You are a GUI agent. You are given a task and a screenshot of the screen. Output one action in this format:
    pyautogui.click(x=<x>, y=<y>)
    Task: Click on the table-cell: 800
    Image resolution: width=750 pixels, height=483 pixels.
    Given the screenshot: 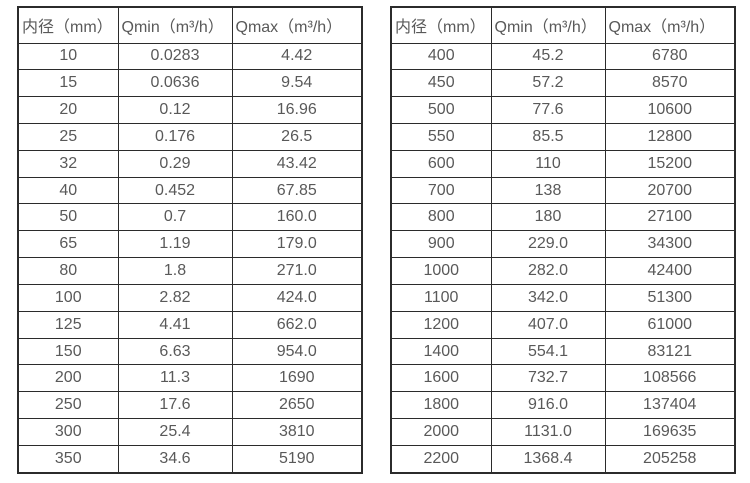 What is the action you would take?
    pyautogui.click(x=441, y=217)
    